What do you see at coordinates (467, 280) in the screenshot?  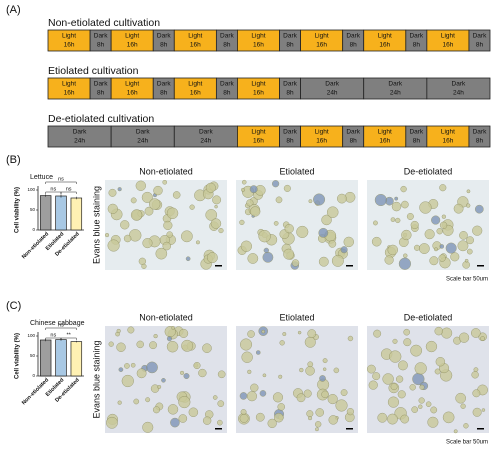 I see `scale-note: Scale bar 50um` at bounding box center [467, 280].